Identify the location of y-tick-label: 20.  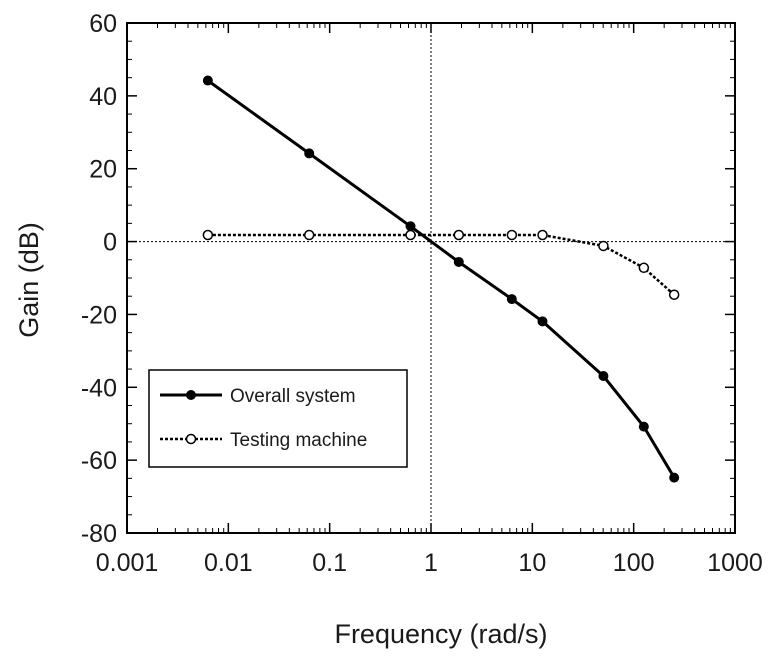
(103, 170).